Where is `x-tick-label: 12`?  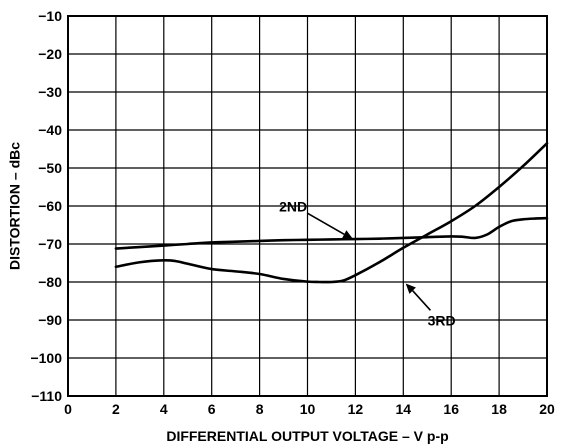 x-tick-label: 12 is located at coordinates (356, 409).